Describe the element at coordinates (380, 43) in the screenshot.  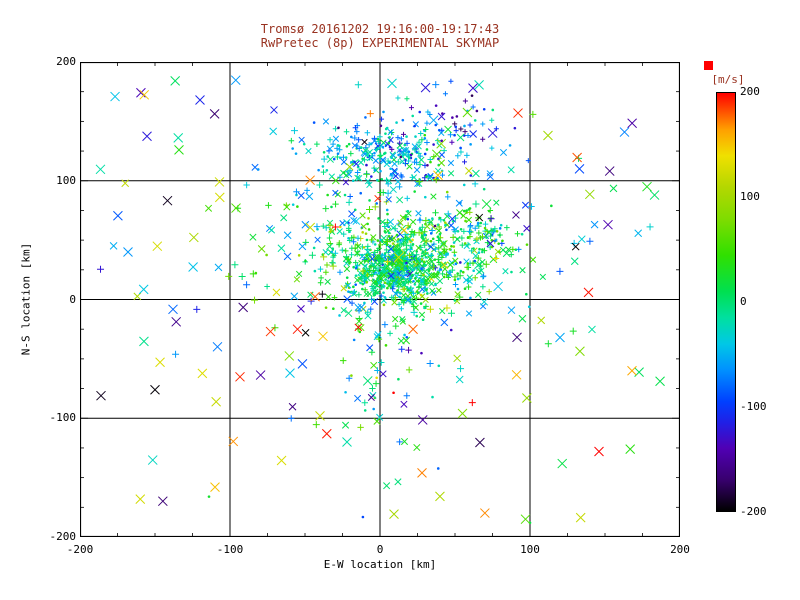
I see `plot-subtitle: RwPretec (8p) EXPERIMENTAL SKYMAP` at that location.